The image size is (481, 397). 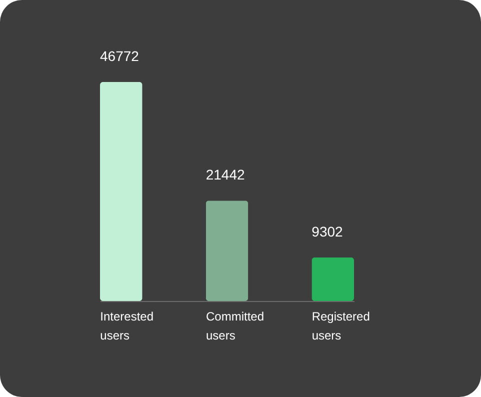 I want to click on data-label: 9302, so click(x=328, y=231).